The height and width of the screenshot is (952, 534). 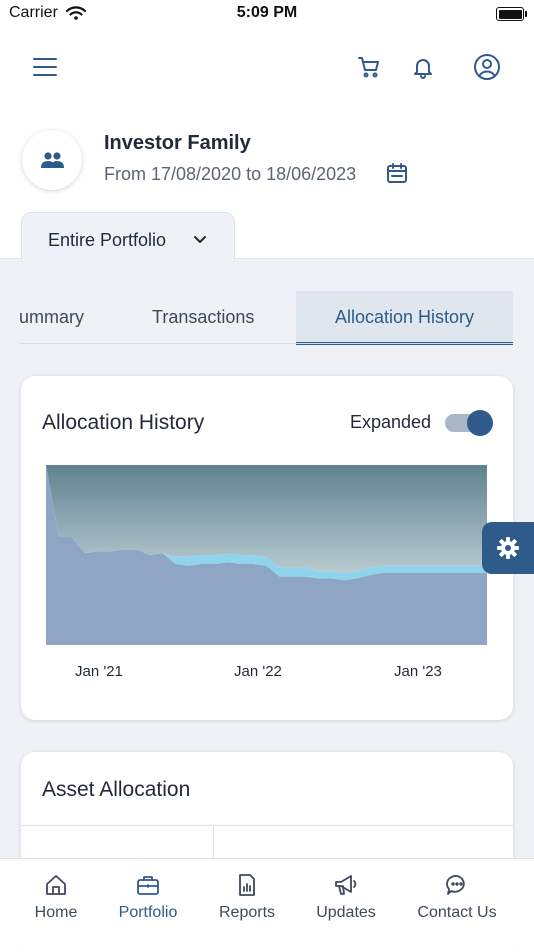 I want to click on battery-icon, so click(x=511, y=14).